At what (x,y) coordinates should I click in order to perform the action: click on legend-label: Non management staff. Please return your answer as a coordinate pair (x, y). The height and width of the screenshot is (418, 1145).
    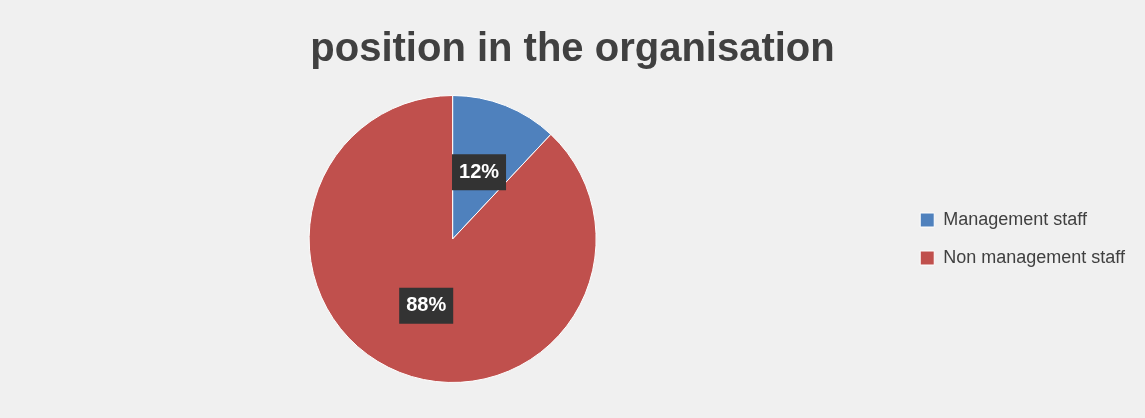
    Looking at the image, I should click on (1034, 256).